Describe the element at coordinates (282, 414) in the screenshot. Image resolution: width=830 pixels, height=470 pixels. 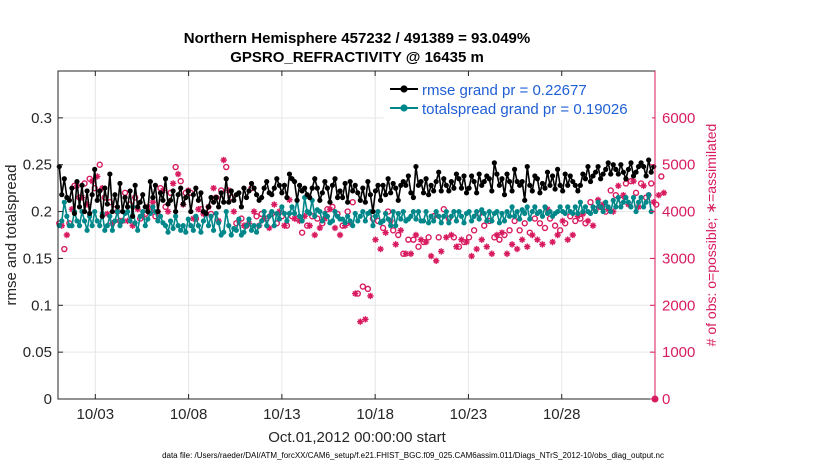
I see `x-tick-label: 10/13` at that location.